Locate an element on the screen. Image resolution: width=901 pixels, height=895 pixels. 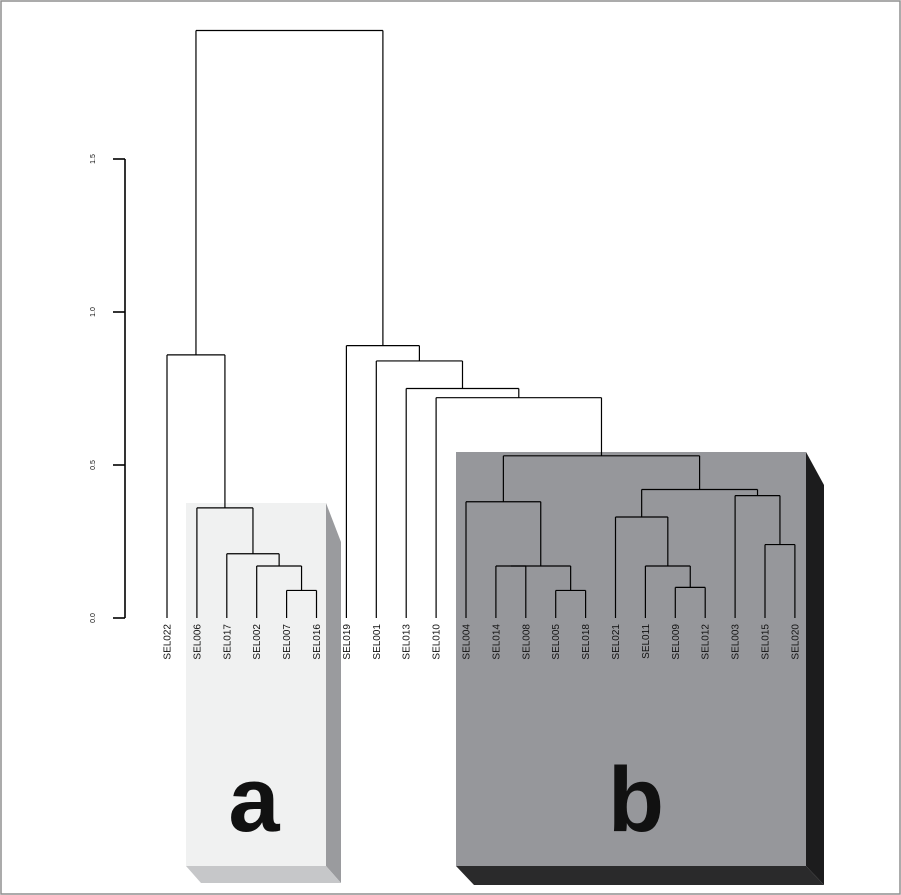
leaf-label: SEL007 is located at coordinates (287, 642).